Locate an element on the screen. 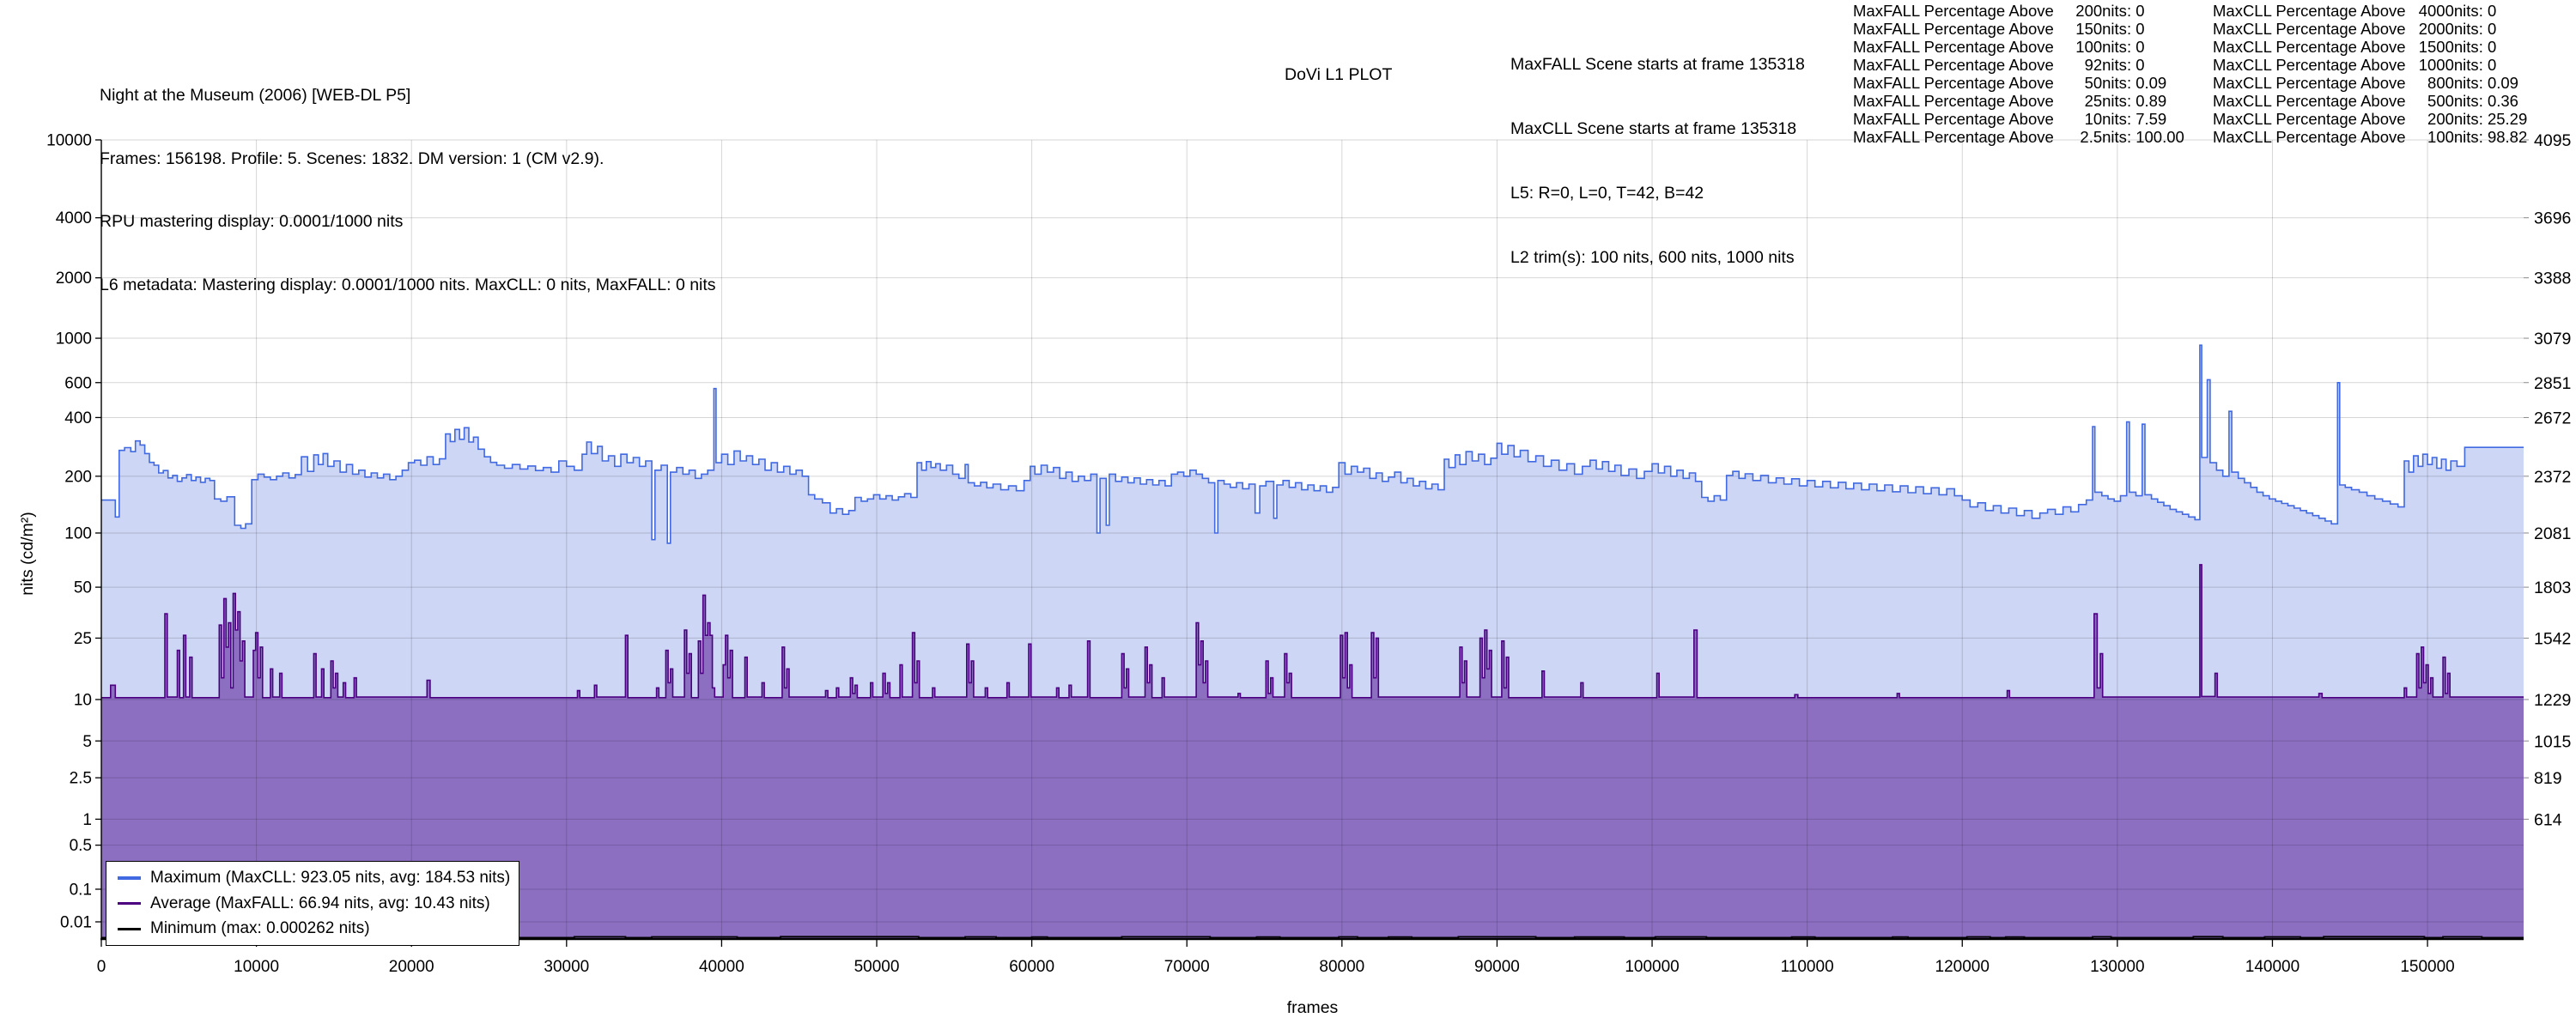 This screenshot has height=1030, width=2576. maxcll-row: MaxCLL Percentage Above 800nits: 0.09 is located at coordinates (2365, 83).